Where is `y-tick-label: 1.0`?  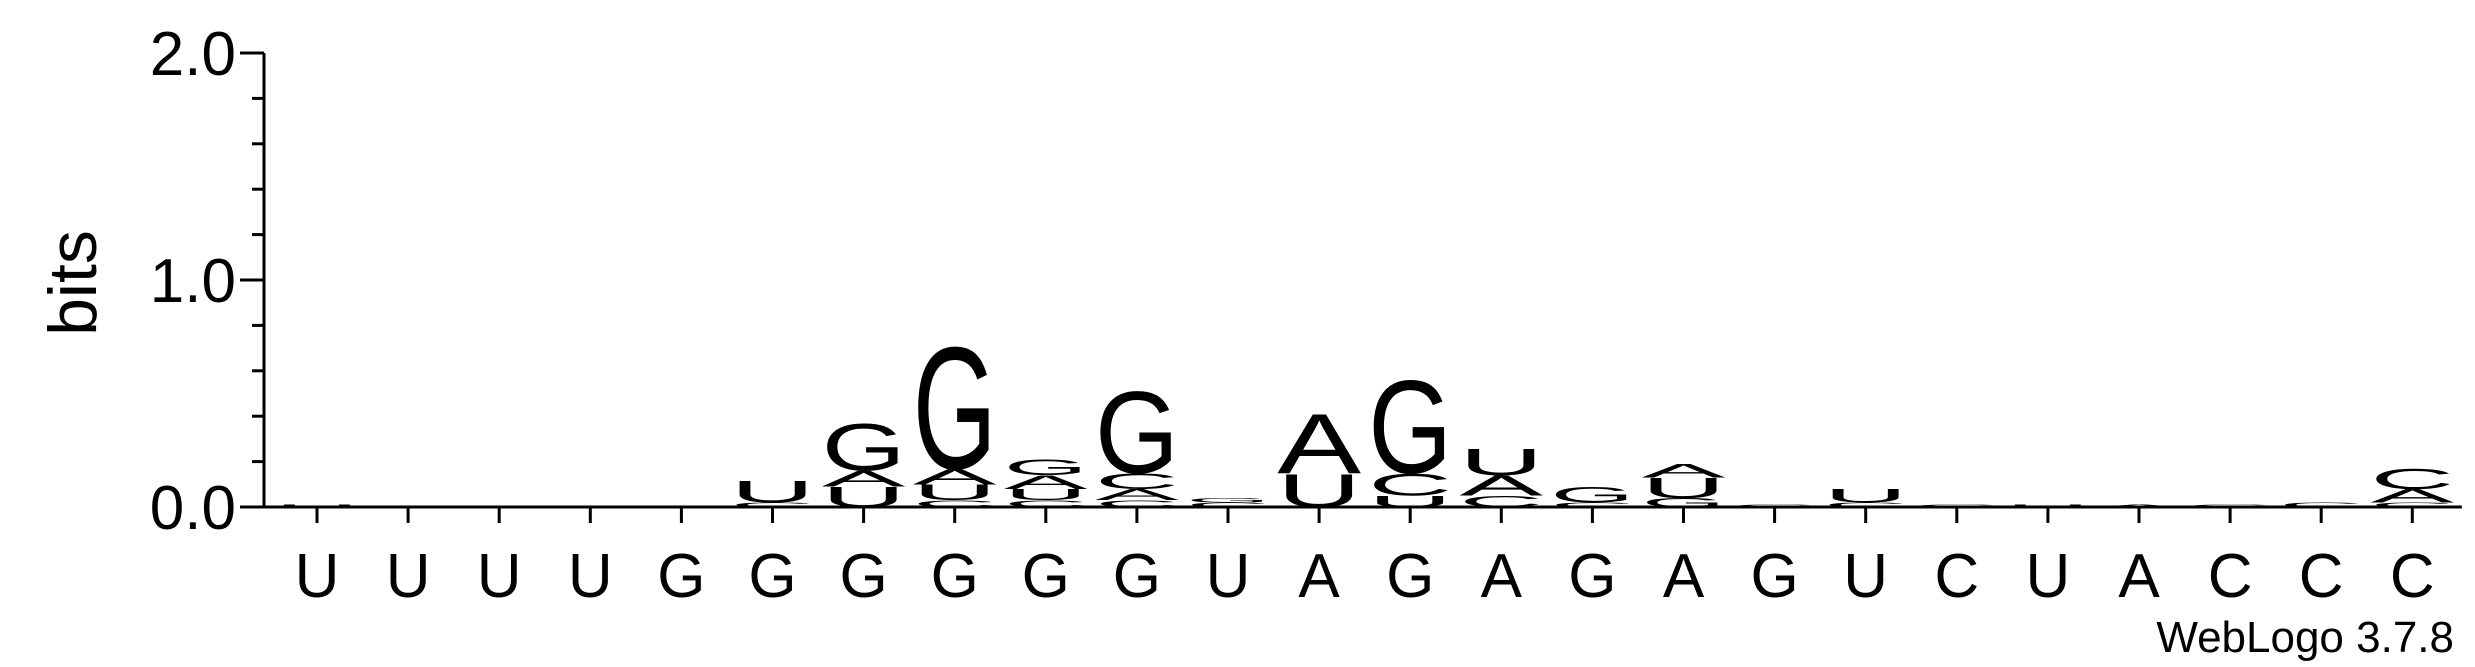 y-tick-label: 1.0 is located at coordinates (193, 281).